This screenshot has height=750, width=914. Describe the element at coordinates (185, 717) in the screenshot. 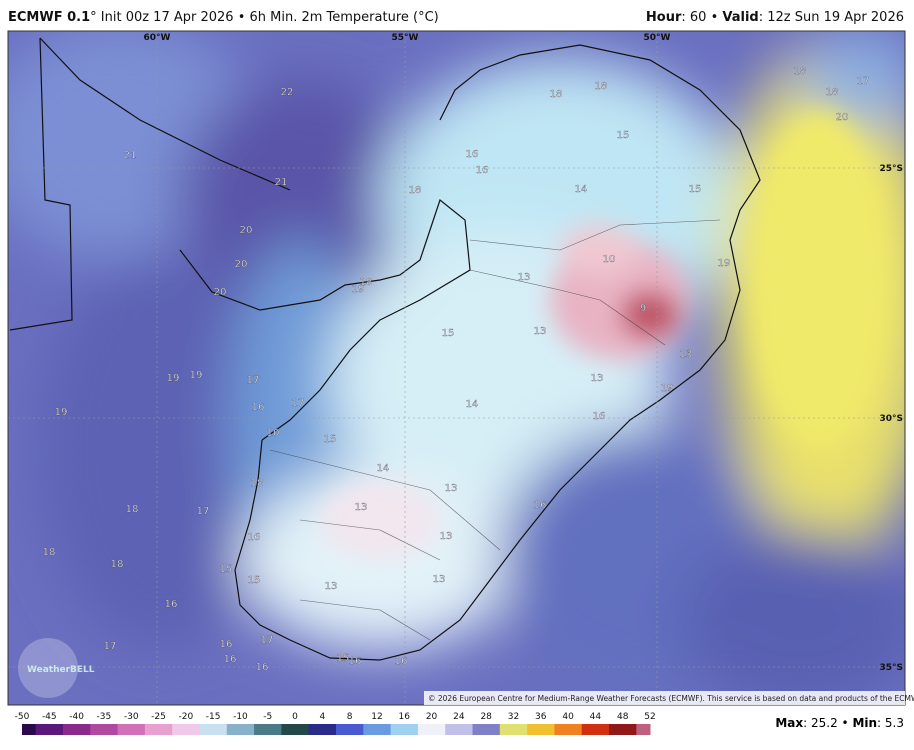

I see `colorbar-tick: -20` at that location.